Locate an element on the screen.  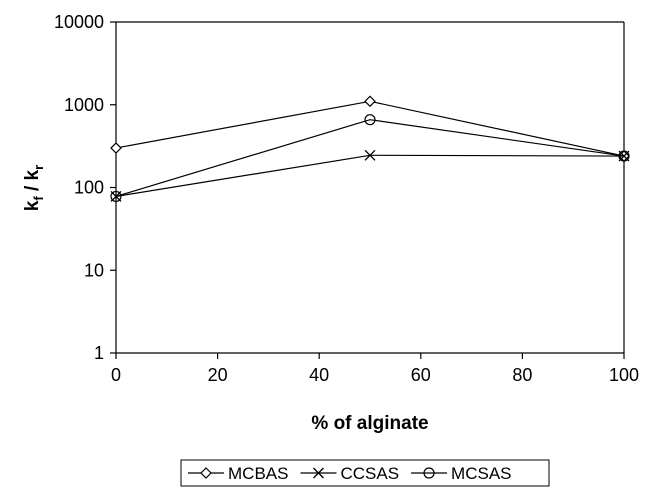
legend-label-mcsas: MCSAS is located at coordinates (481, 473).